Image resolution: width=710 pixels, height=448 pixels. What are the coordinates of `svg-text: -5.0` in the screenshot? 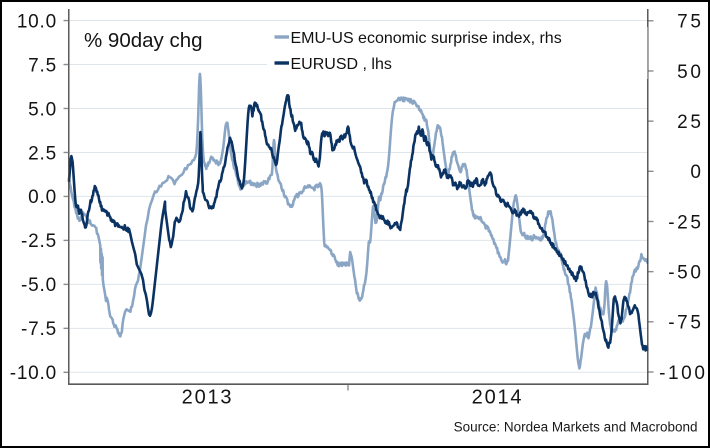 It's located at (39, 285).